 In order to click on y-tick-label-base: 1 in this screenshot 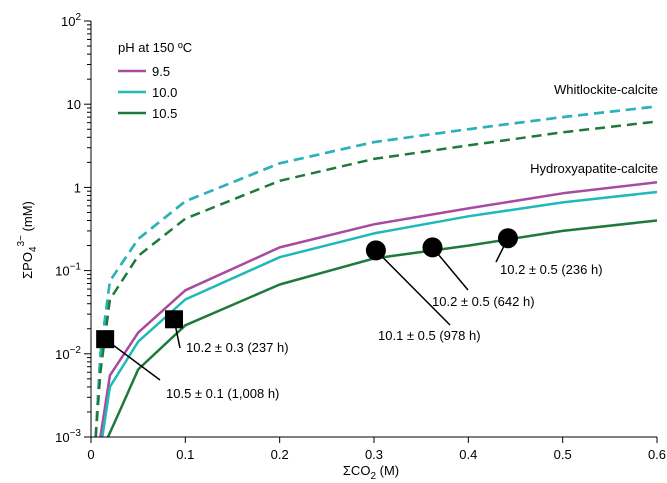, I will do `click(77, 187)`.